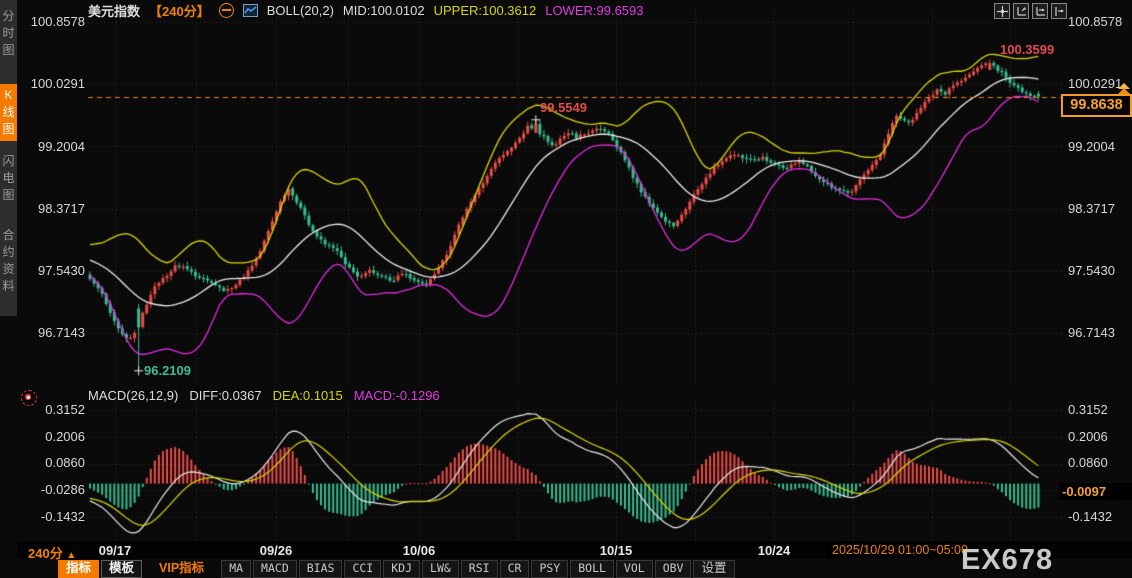 The width and height of the screenshot is (1132, 578). What do you see at coordinates (226, 10) in the screenshot?
I see `minus-circle-icon` at bounding box center [226, 10].